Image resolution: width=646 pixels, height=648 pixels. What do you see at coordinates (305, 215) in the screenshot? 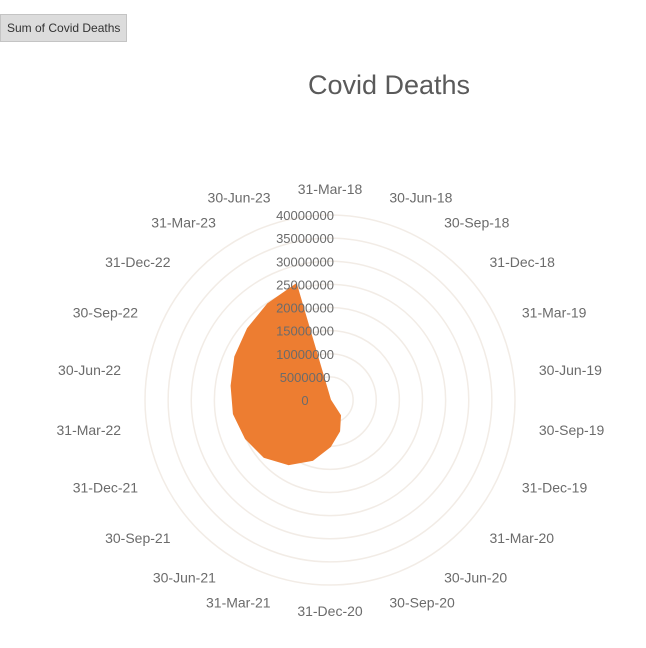
I see `tick-label: 40000000` at bounding box center [305, 215].